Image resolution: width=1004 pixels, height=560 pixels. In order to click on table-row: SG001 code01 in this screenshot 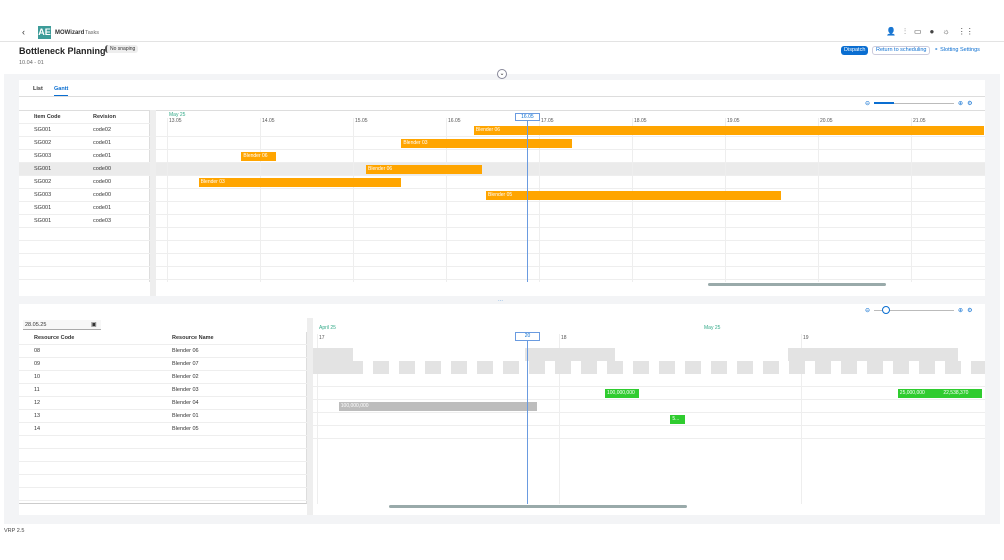, I will do `click(84, 208)`.